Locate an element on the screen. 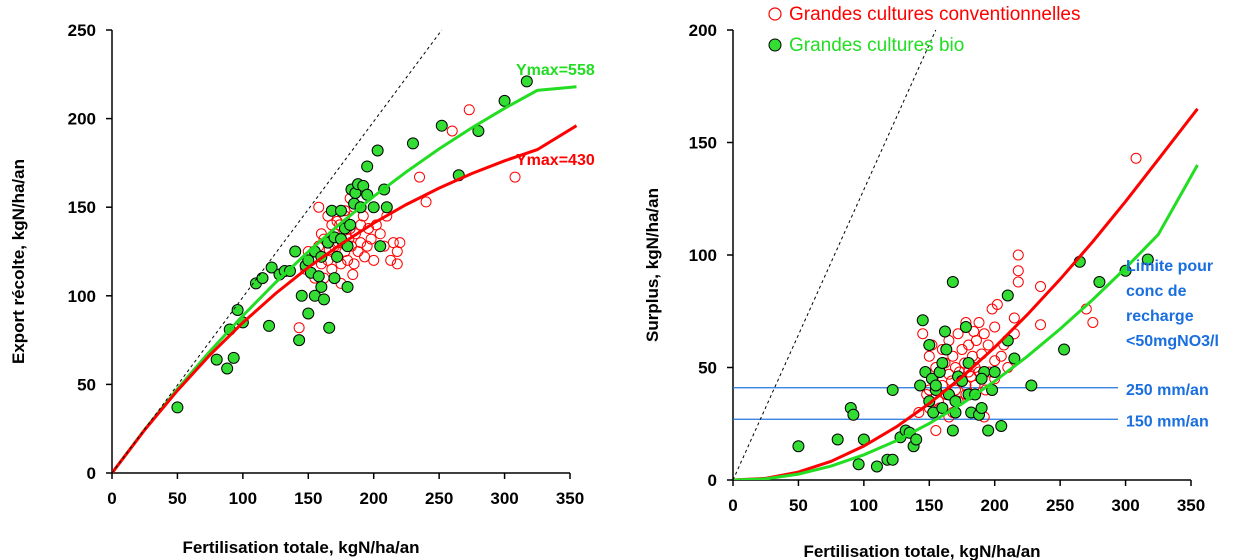 This screenshot has width=1243, height=560. curve-annotation: Ymax=558 is located at coordinates (555, 70).